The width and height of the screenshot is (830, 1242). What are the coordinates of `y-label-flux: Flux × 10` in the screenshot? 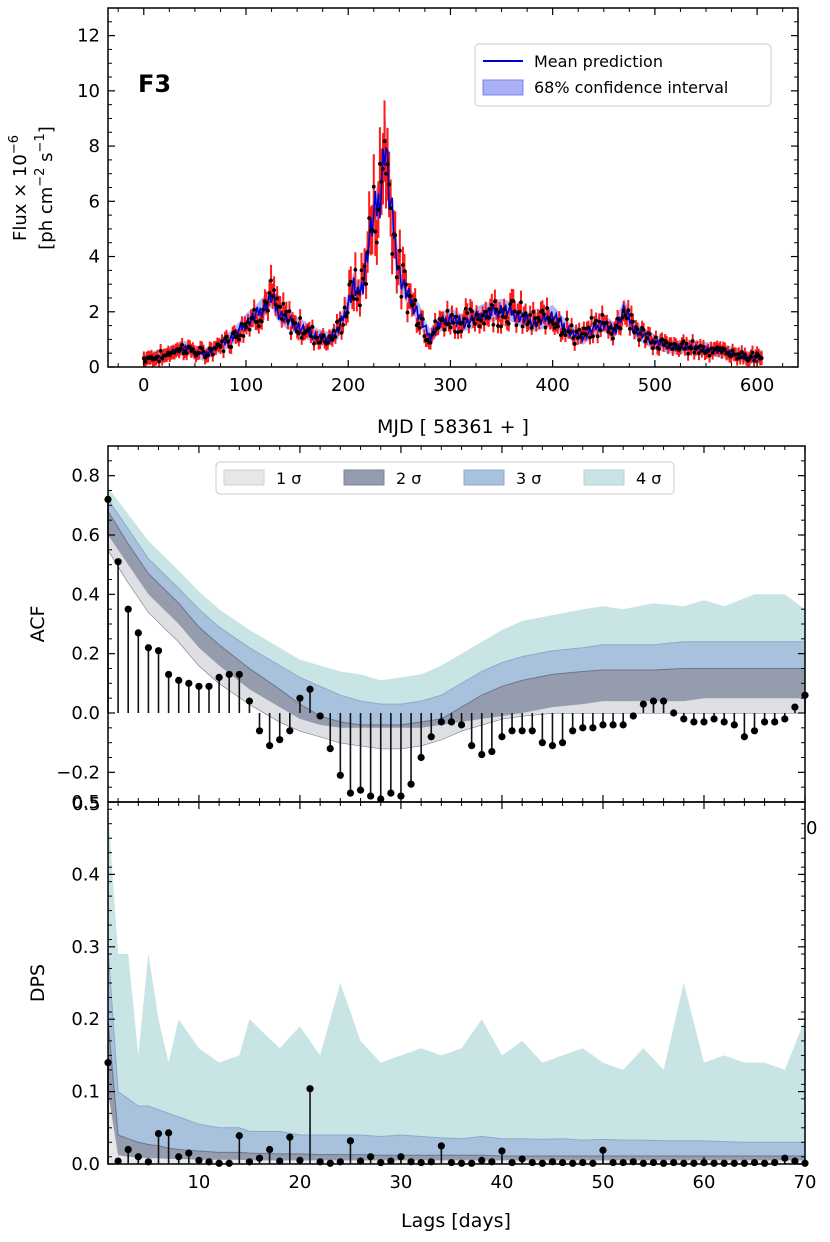 It's located at (20, 197).